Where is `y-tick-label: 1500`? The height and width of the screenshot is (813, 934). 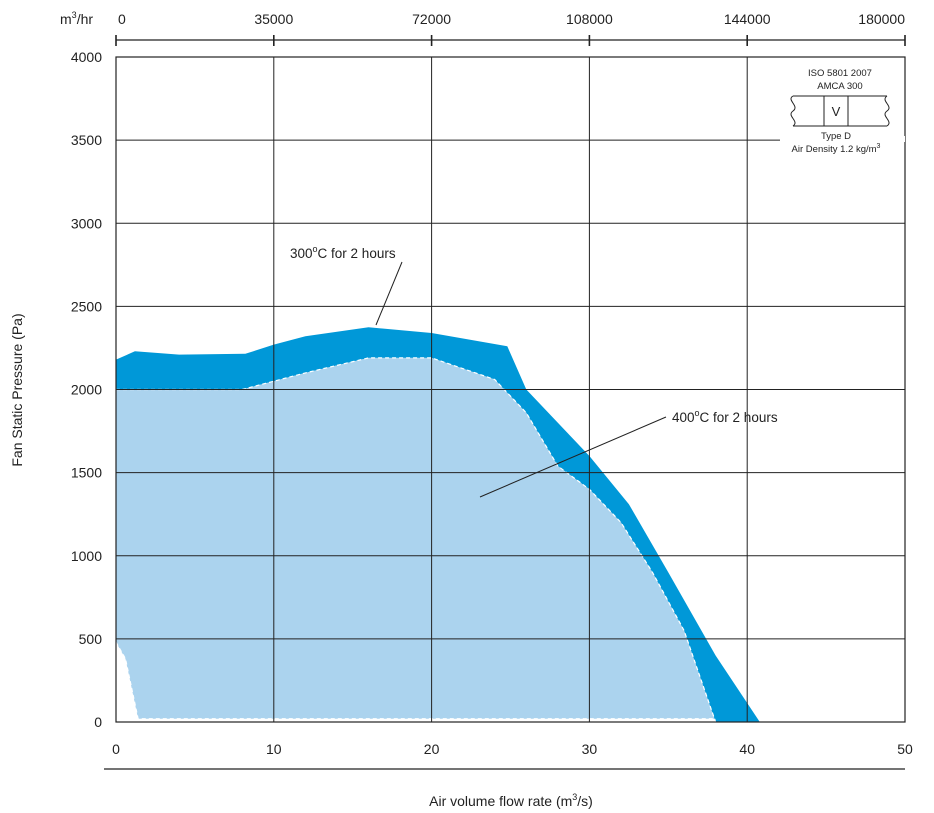
y-tick-label: 1500 is located at coordinates (86, 473).